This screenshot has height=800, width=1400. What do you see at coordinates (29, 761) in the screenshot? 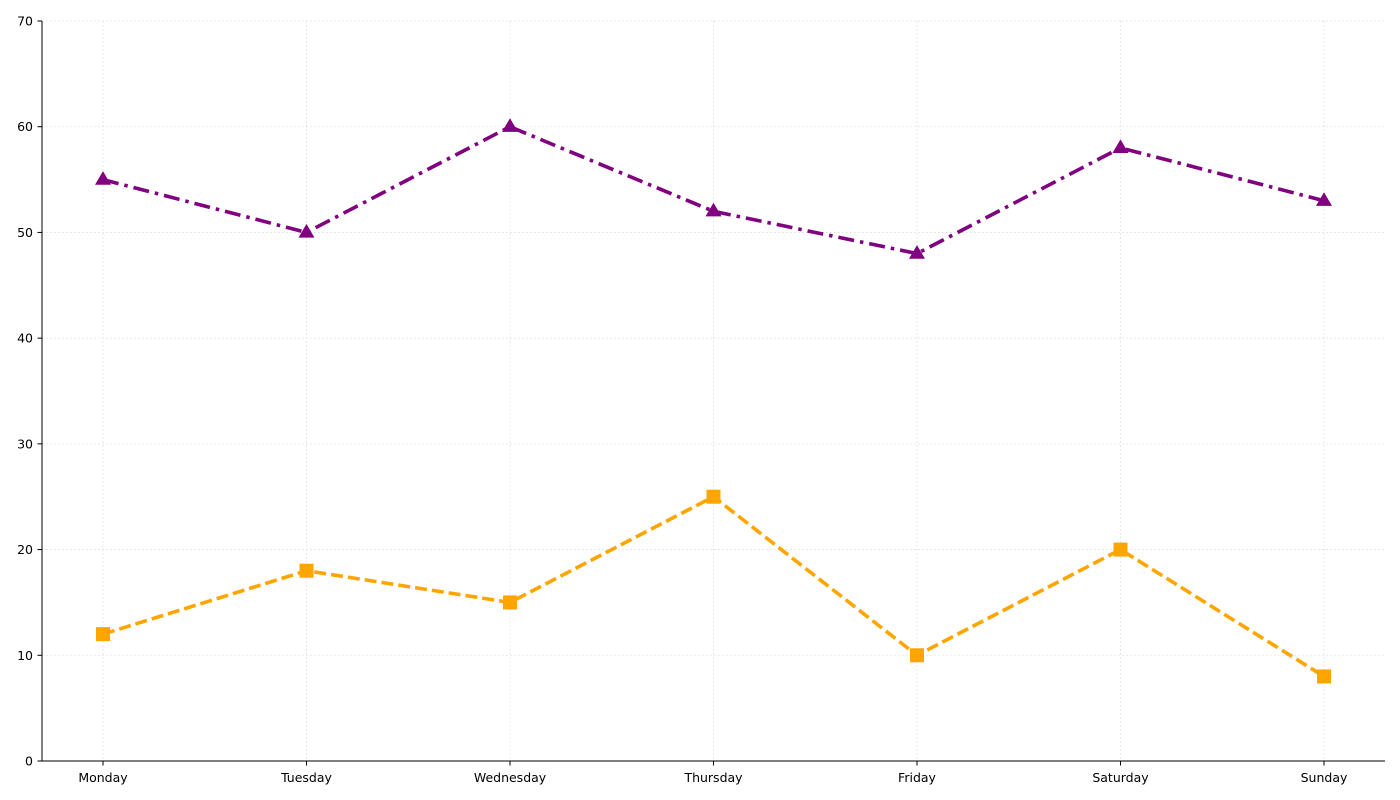
I see `y-tick-label-0: 0` at bounding box center [29, 761].